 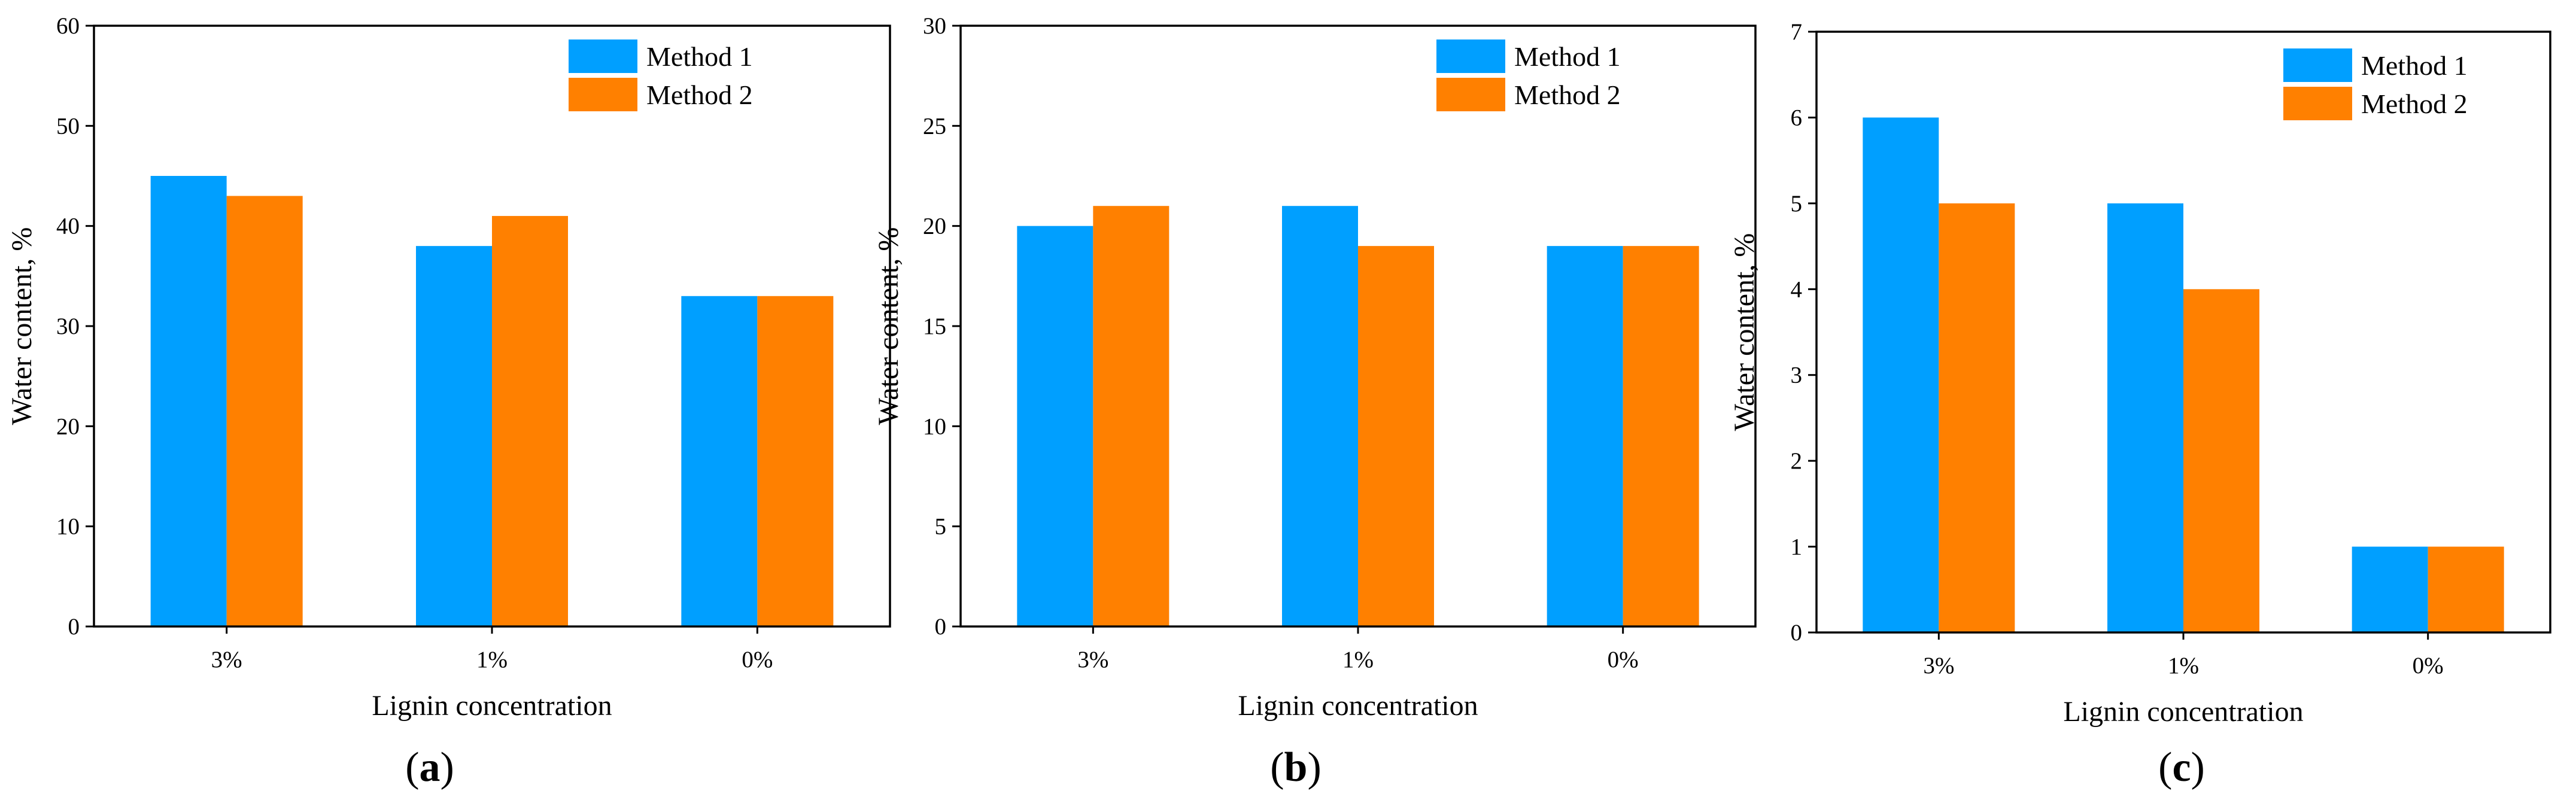 What do you see at coordinates (1797, 117) in the screenshot?
I see `y-tick-label: 6` at bounding box center [1797, 117].